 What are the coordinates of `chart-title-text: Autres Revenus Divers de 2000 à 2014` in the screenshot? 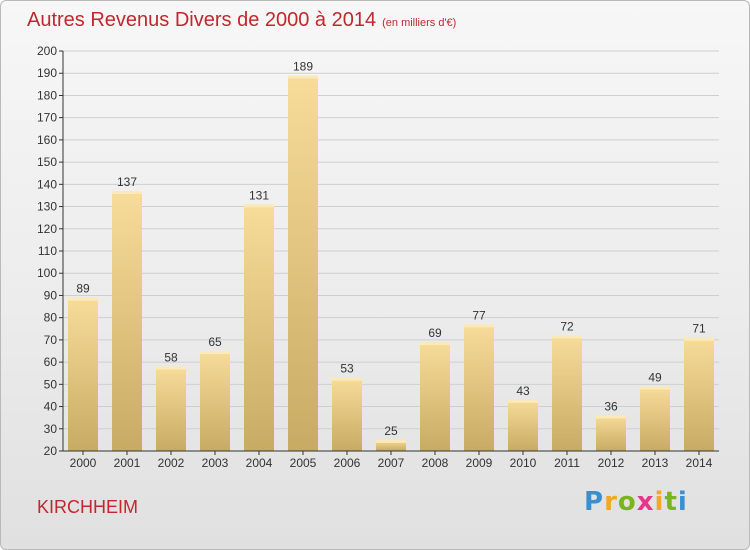 It's located at (202, 20).